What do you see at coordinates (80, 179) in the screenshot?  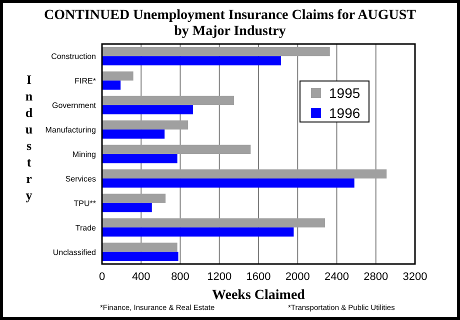 I see `y-tick-label: Services` at bounding box center [80, 179].